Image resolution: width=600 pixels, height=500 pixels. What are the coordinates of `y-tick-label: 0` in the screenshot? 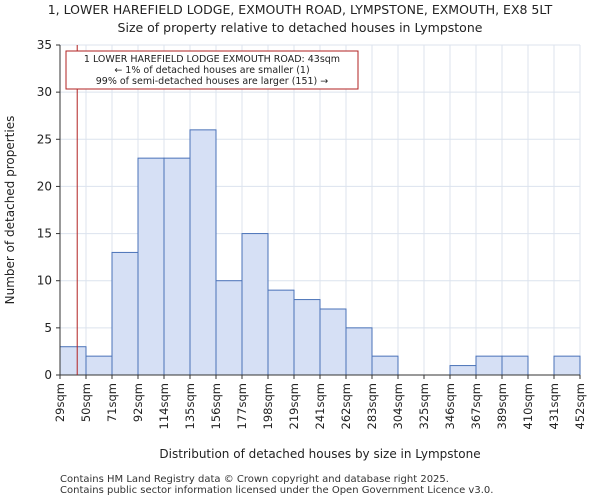 It's located at (48, 375).